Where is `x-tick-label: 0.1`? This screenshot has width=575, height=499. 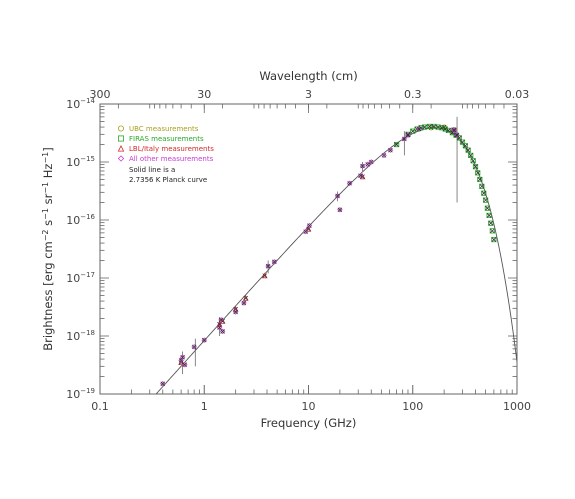
x-tick-label: 0.1 is located at coordinates (100, 406).